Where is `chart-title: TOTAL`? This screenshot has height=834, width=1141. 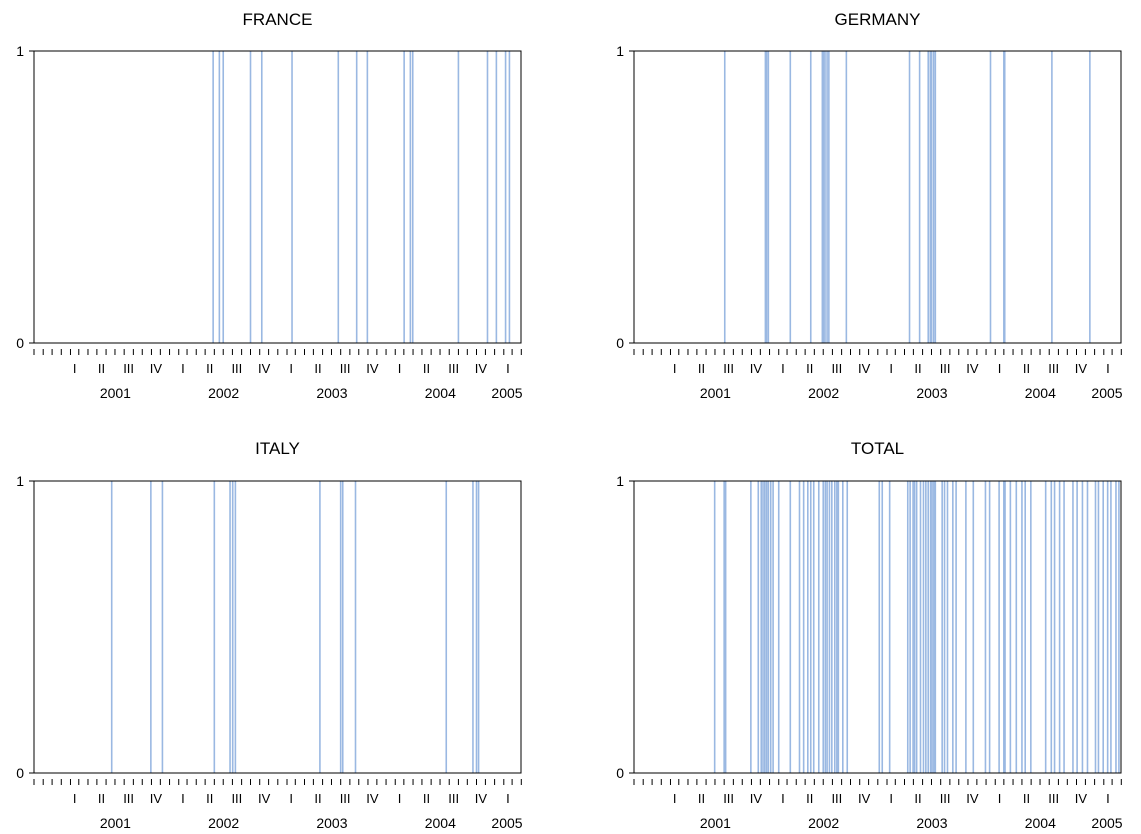 chart-title: TOTAL is located at coordinates (877, 448).